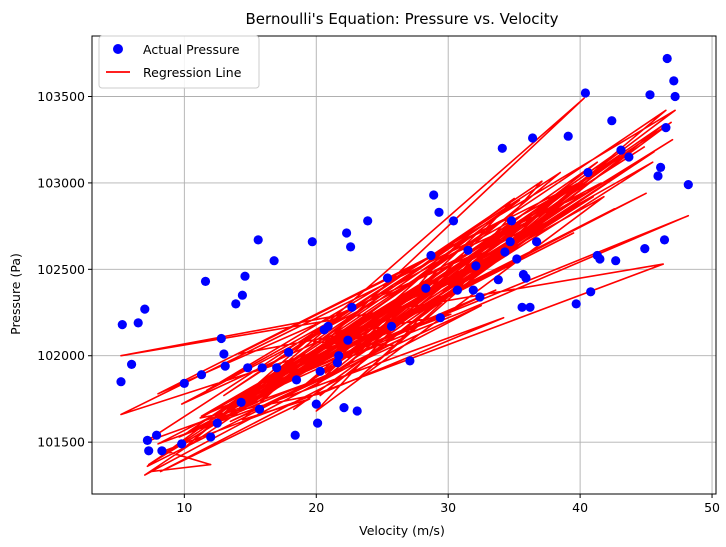 The image size is (726, 547). Describe the element at coordinates (118, 49) in the screenshot. I see `legend-marker-actual-pressure` at that location.